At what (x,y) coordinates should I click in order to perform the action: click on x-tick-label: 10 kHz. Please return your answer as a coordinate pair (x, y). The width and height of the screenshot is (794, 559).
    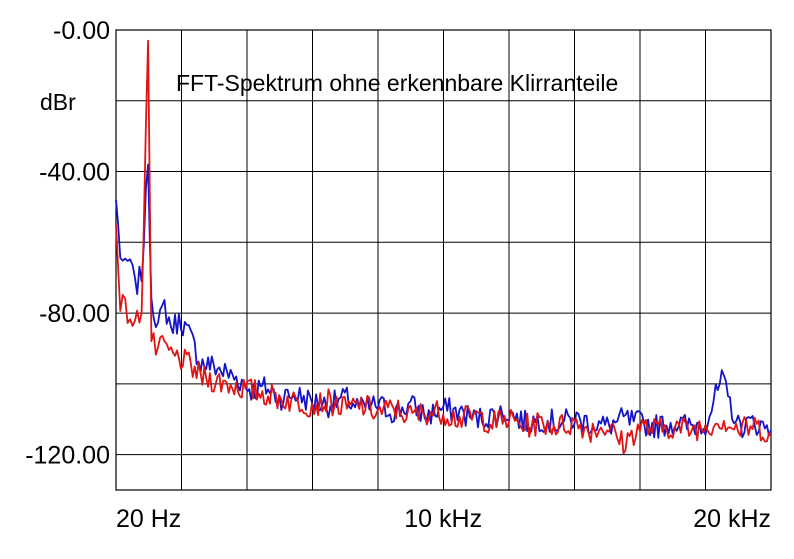
    Looking at the image, I should click on (443, 519).